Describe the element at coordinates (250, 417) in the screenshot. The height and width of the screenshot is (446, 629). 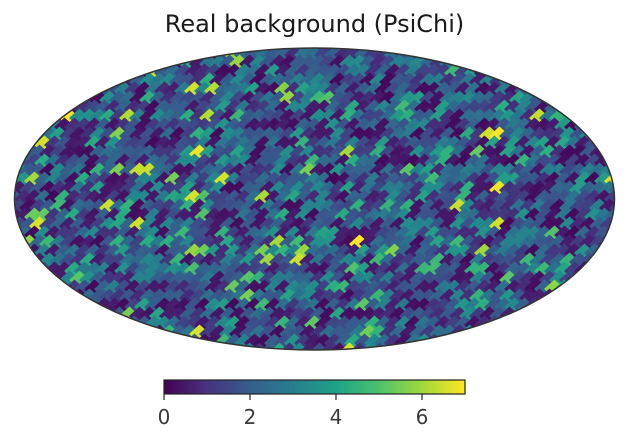
I see `colorbar-tick-label: 2` at that location.